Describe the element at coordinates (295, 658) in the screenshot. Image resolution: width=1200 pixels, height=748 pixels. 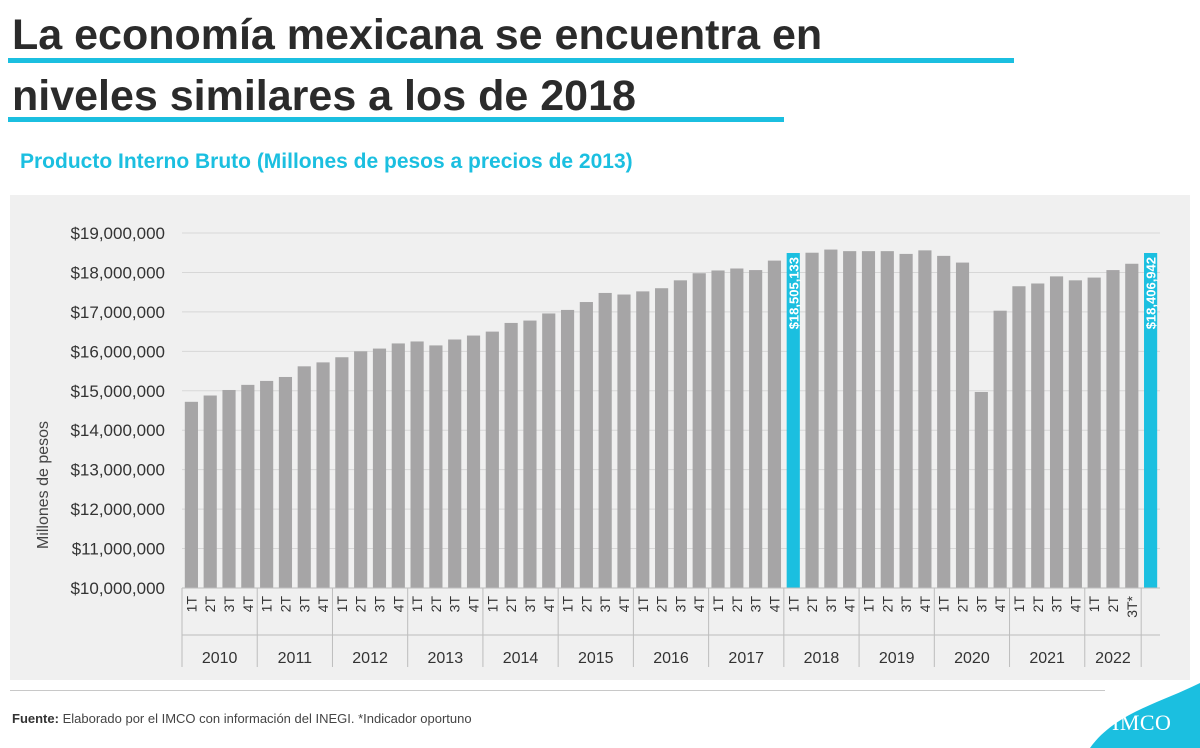
I see `year-label: 2011` at that location.